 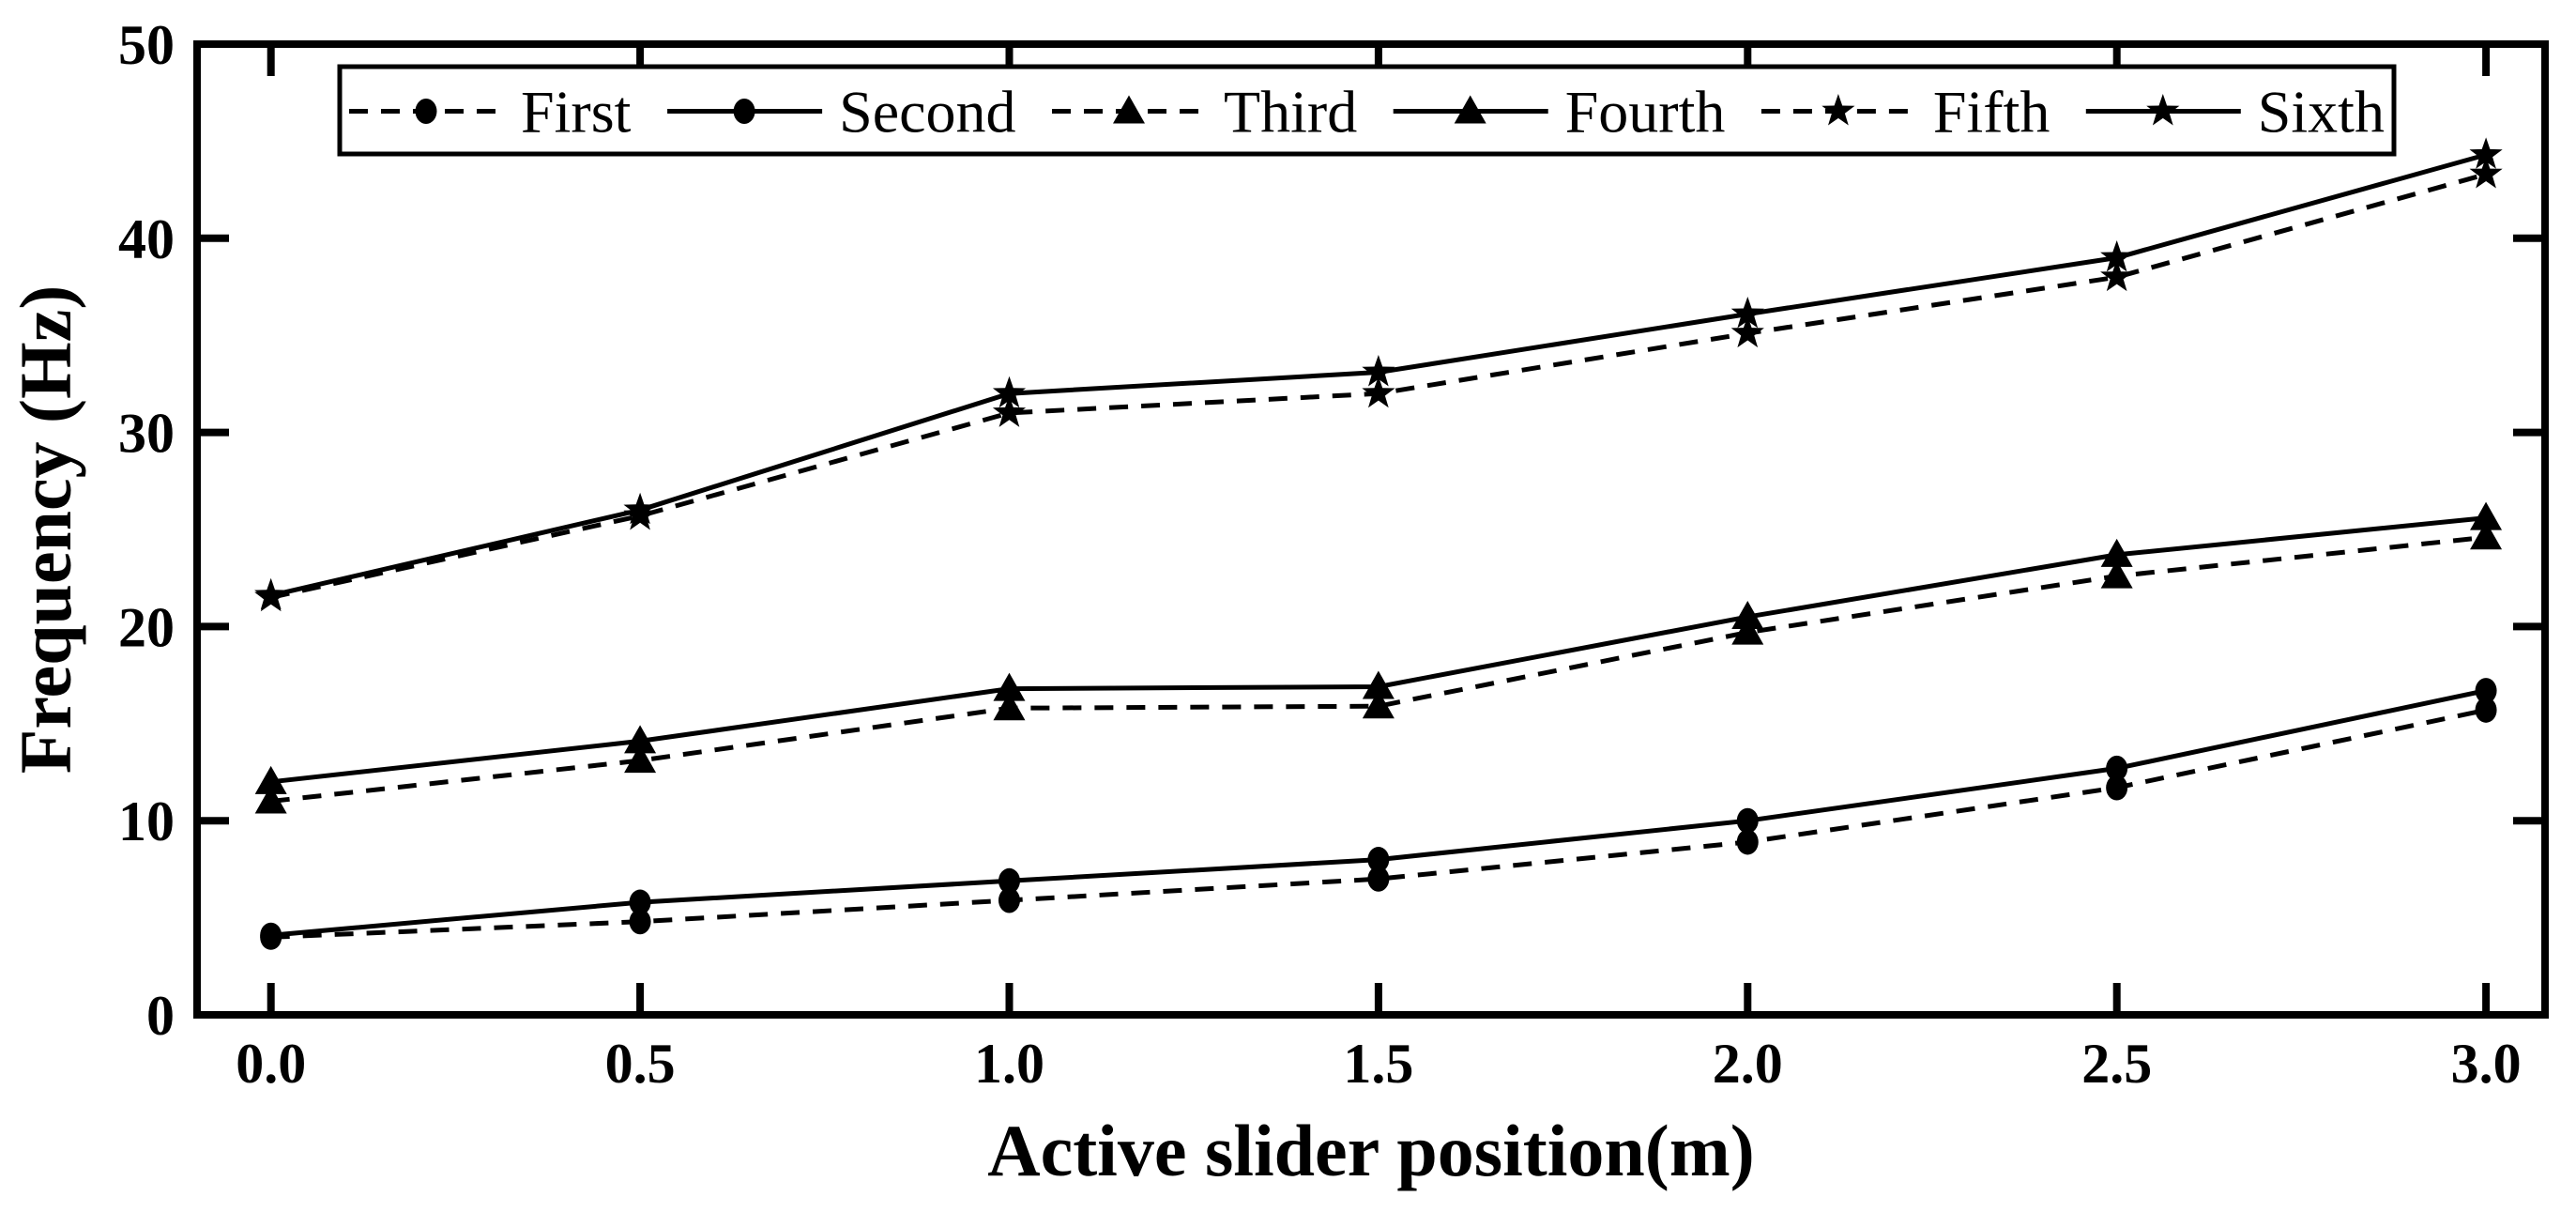 What do you see at coordinates (1204, 112) in the screenshot?
I see `legend-entry-third: Third` at bounding box center [1204, 112].